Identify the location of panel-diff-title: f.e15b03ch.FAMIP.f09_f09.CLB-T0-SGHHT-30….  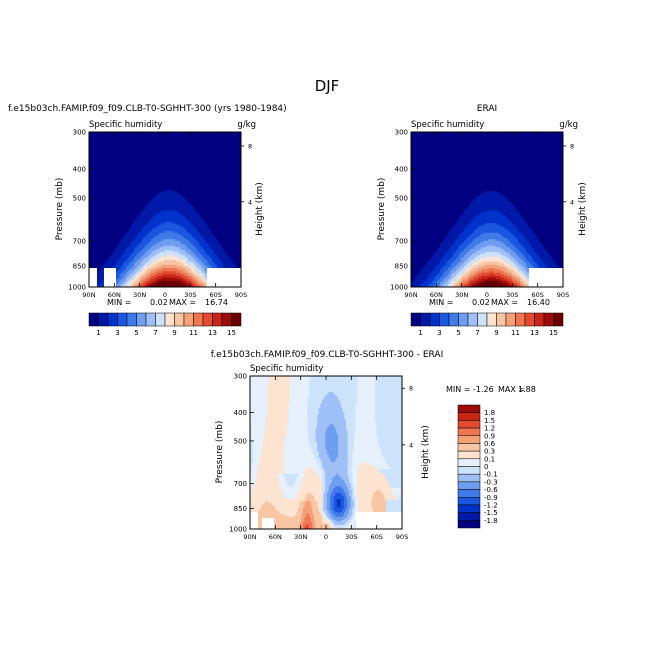
(327, 355).